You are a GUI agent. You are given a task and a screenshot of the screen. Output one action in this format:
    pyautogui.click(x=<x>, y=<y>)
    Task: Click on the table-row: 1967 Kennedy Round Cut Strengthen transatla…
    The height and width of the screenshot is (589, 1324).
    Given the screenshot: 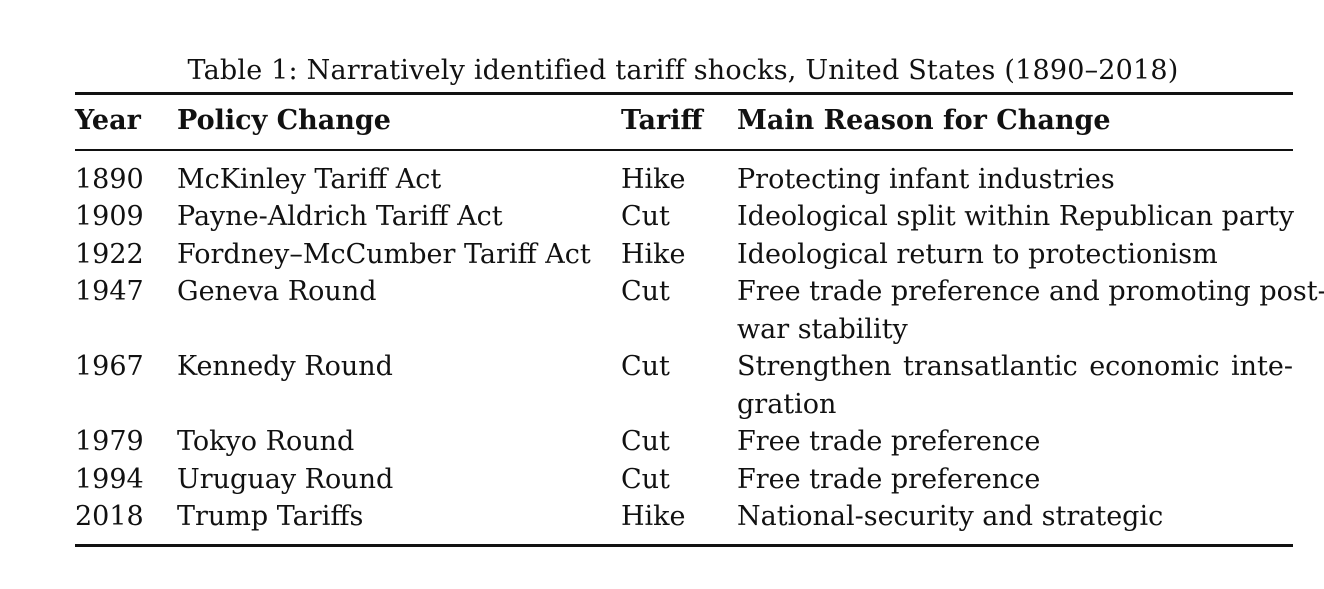 What is the action you would take?
    pyautogui.click(x=684, y=385)
    